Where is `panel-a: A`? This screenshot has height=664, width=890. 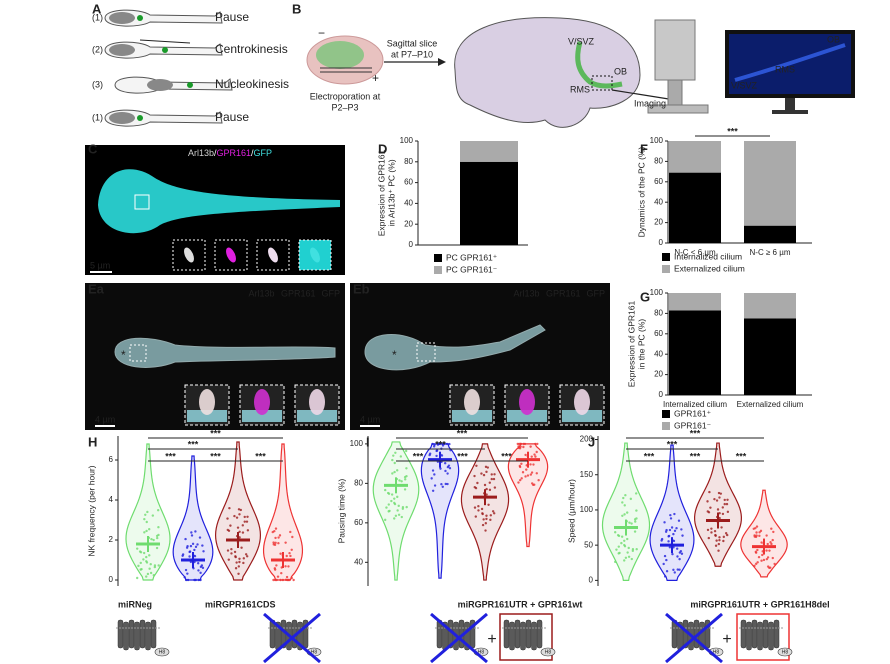
panel-a: A is located at coordinates (97, 8).